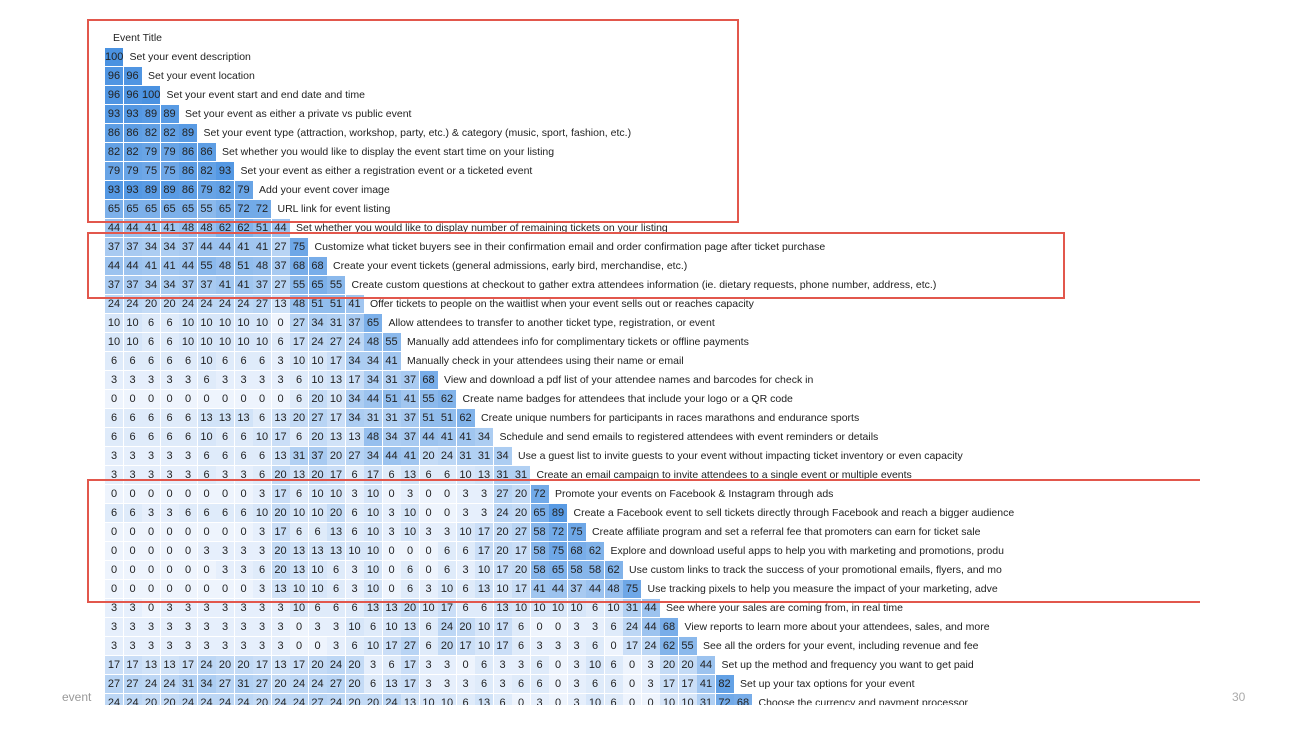 This screenshot has height=735, width=1305. Describe the element at coordinates (317, 266) in the screenshot. I see `matrix-cell: 68` at that location.